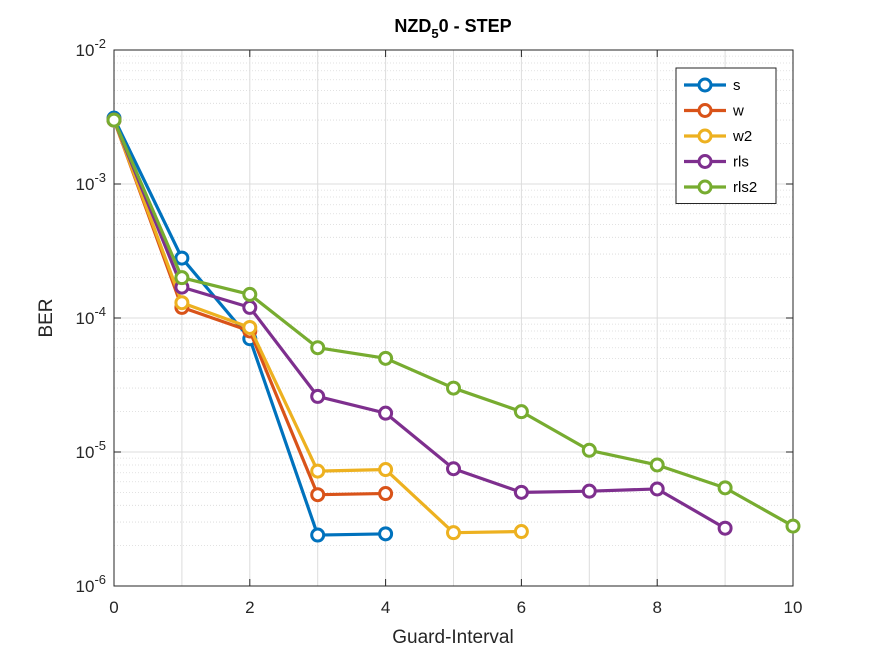 Image resolution: width=875 pixels, height=656 pixels. What do you see at coordinates (249, 607) in the screenshot?
I see `x-tick-label: 2` at bounding box center [249, 607].